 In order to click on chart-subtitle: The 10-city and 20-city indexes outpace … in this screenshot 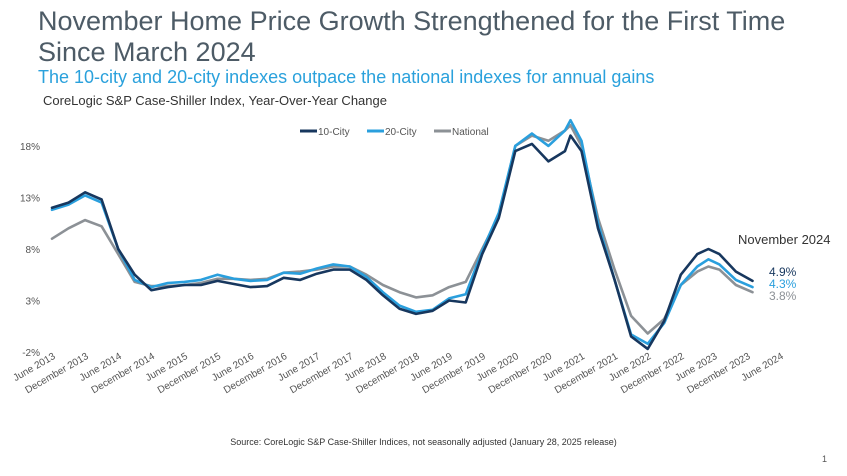, I will do `click(346, 77)`.